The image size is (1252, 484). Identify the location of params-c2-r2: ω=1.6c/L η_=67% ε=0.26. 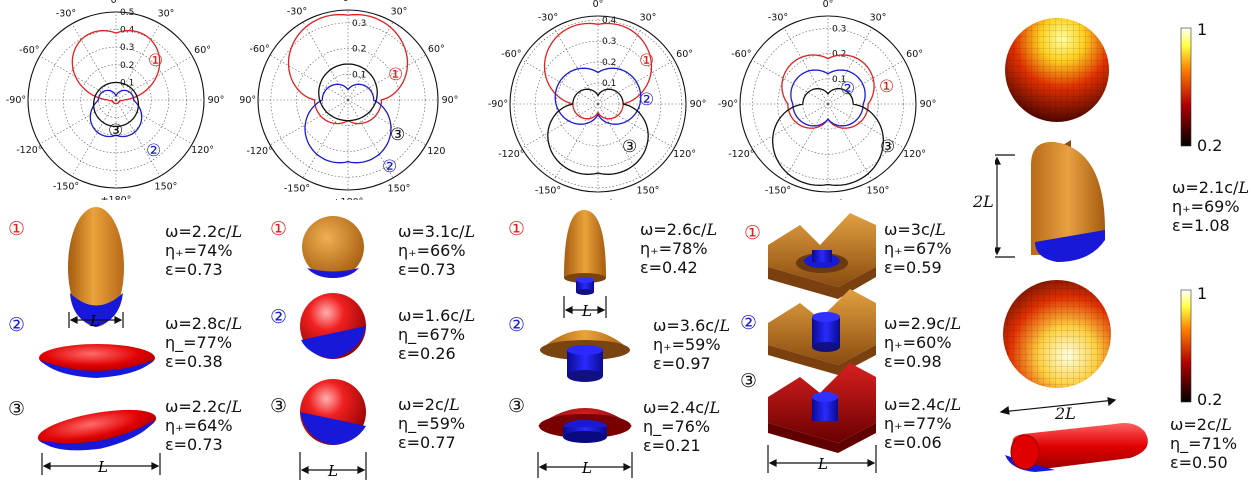
(436, 334).